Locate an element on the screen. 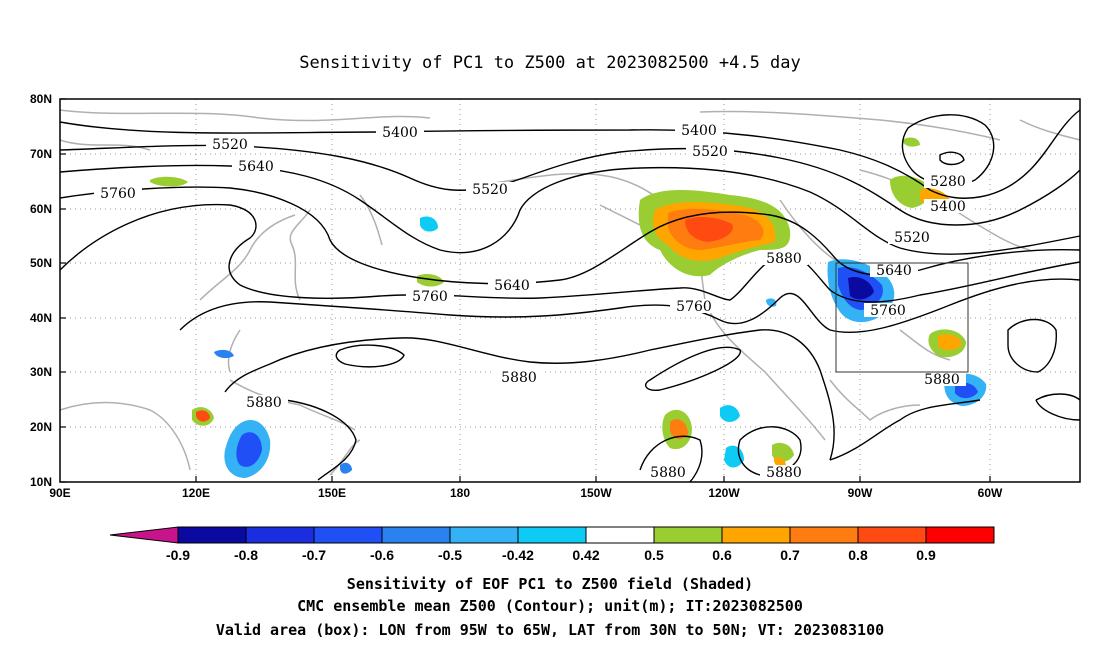  valid-area-box is located at coordinates (902, 317).